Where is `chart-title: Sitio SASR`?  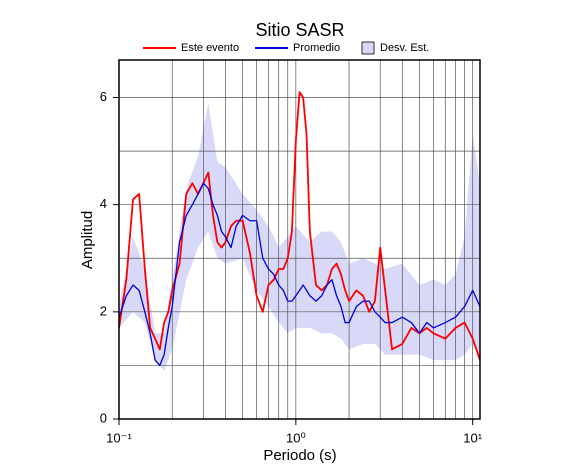
chart-title: Sitio SASR is located at coordinates (299, 30).